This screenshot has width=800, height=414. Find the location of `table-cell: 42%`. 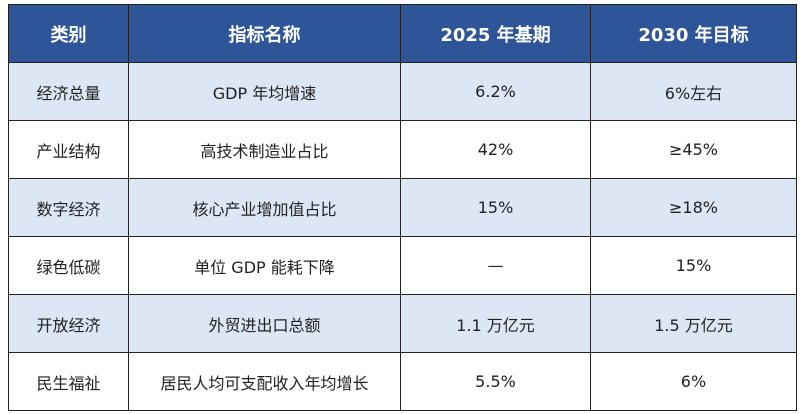

table-cell: 42% is located at coordinates (495, 149).